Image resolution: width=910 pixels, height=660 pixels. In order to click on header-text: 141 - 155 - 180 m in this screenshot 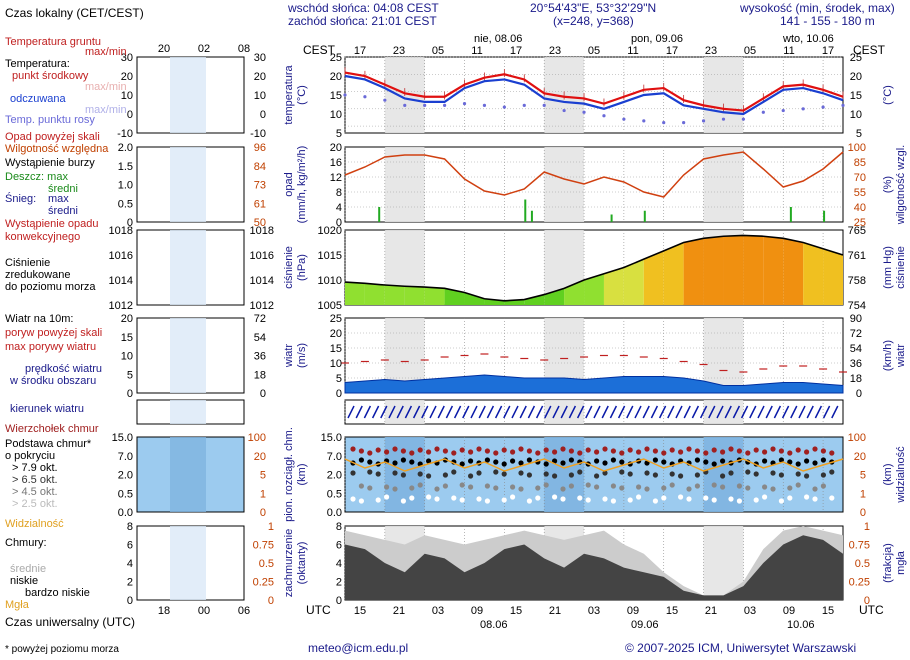, I will do `click(827, 21)`.